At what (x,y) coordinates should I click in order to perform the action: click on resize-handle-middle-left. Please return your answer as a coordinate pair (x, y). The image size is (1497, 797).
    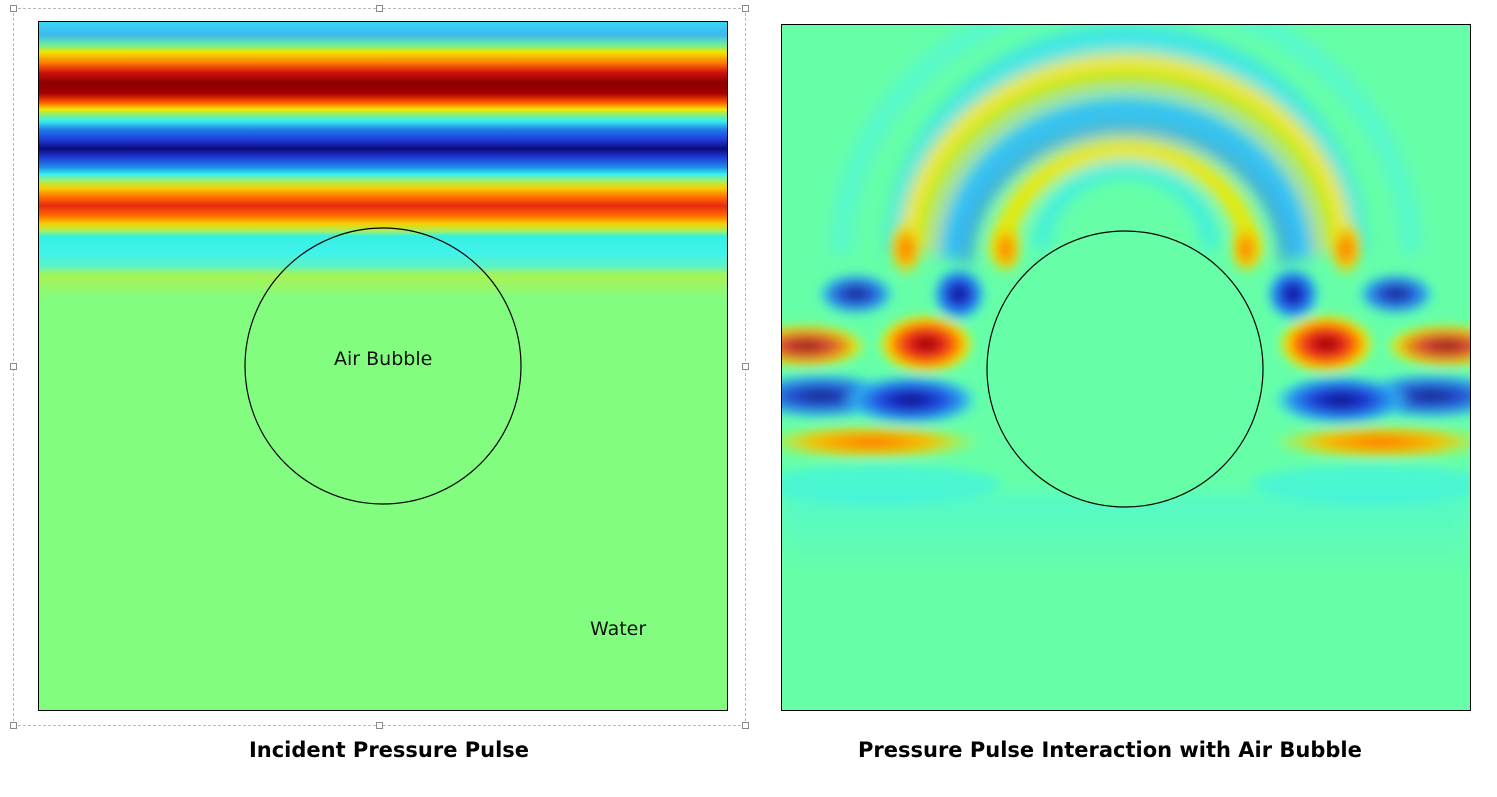
    Looking at the image, I should click on (13, 366).